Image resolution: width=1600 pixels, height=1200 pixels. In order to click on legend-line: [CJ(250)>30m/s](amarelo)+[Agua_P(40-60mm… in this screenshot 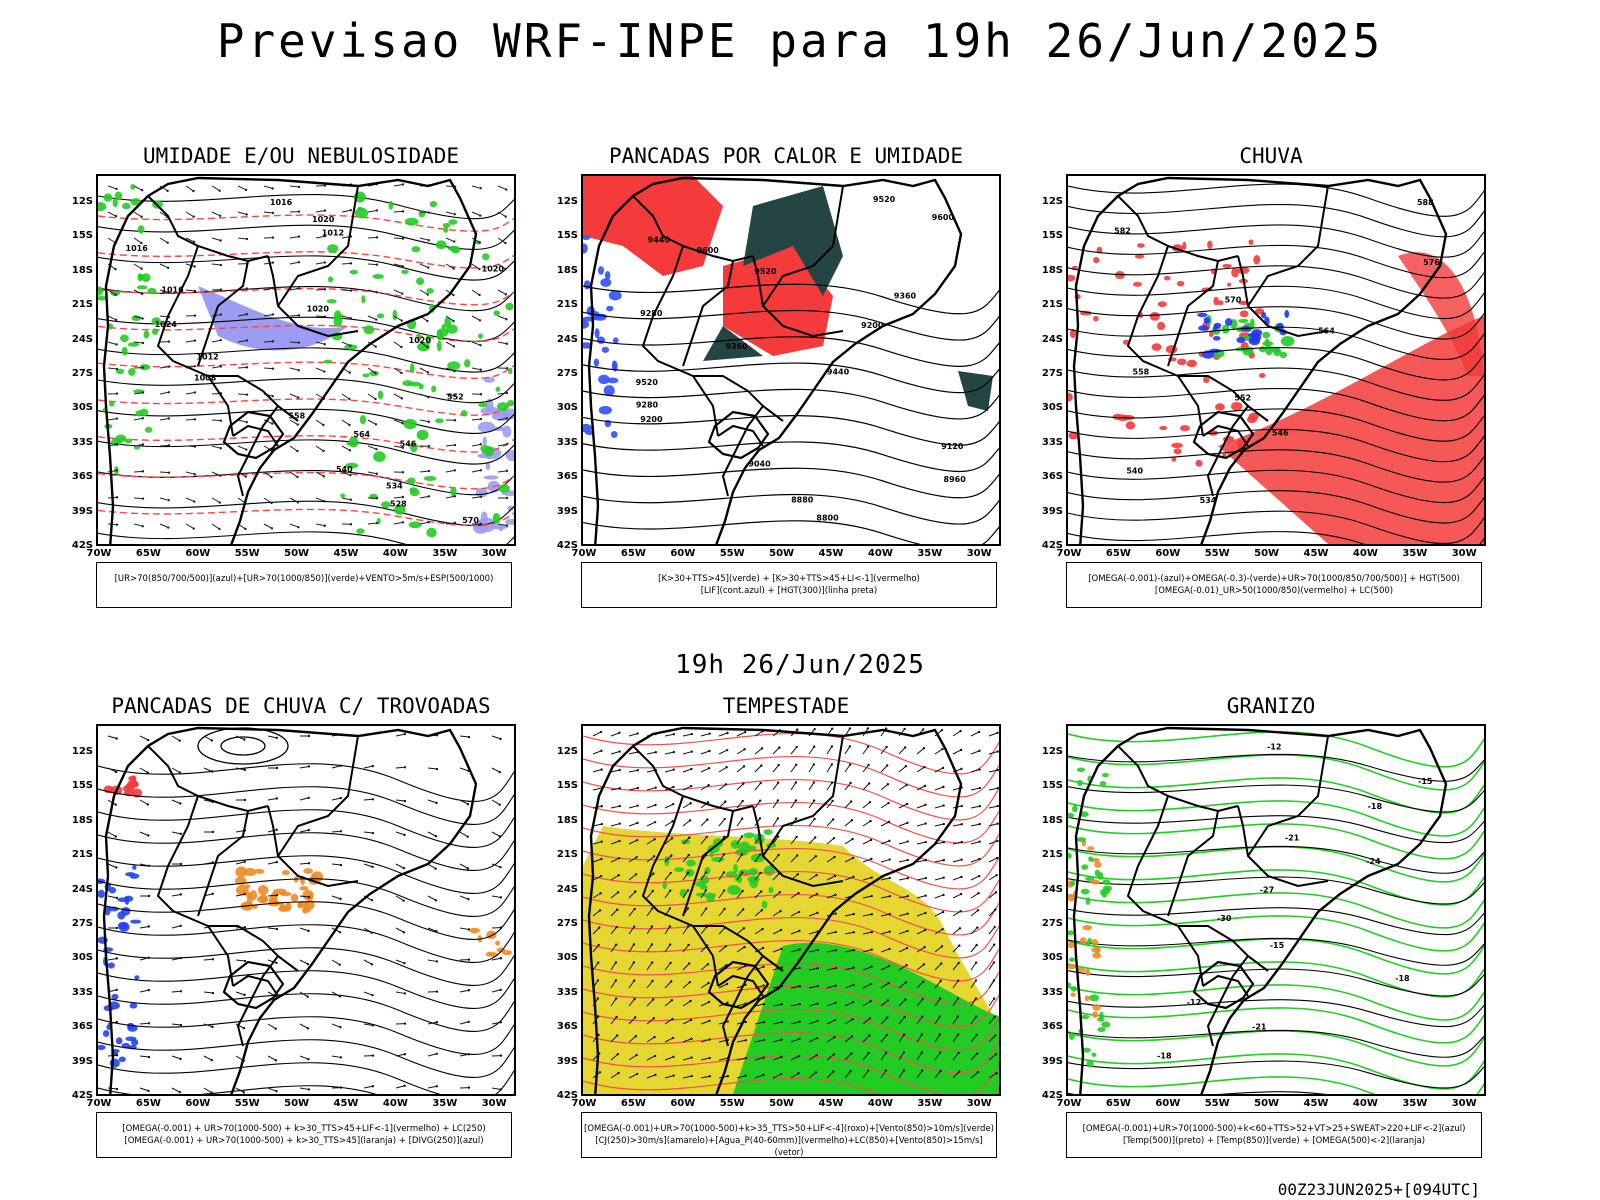, I will do `click(789, 1147)`.